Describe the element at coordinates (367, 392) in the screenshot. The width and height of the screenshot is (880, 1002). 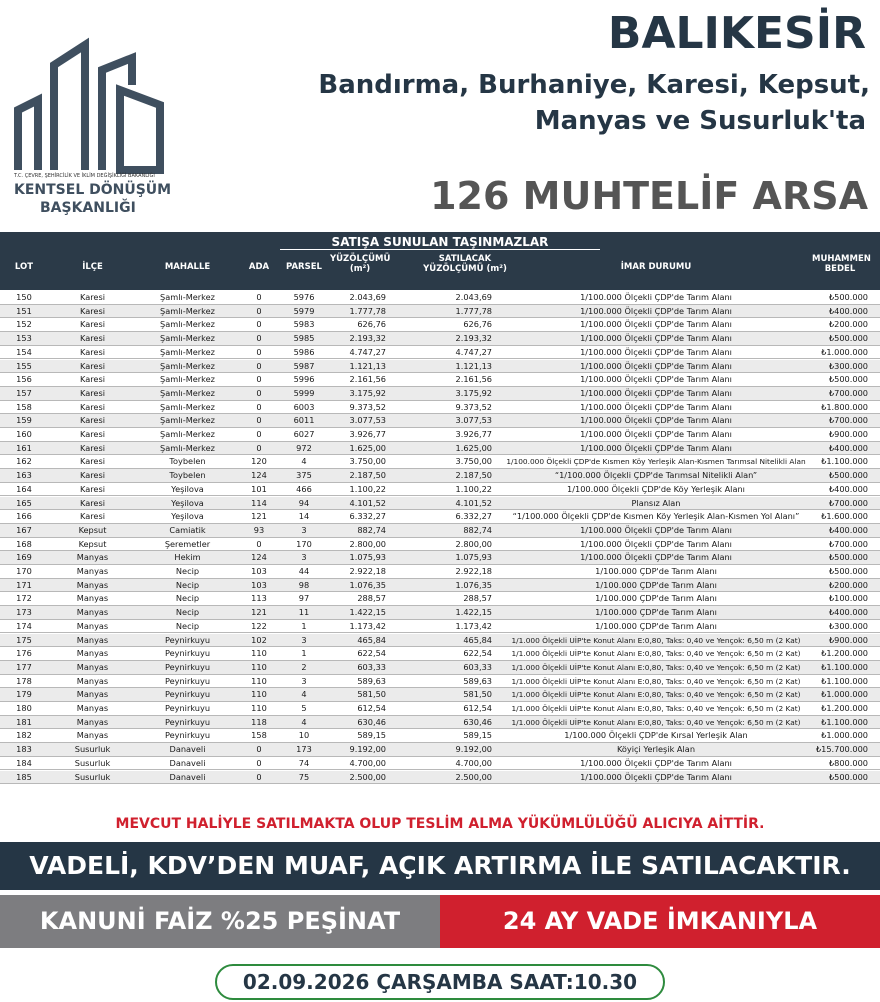
I see `cell: 3.175,92` at that location.